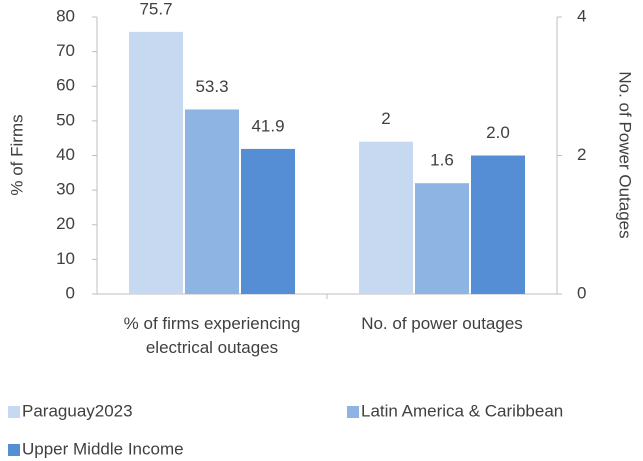 This screenshot has height=461, width=643. I want to click on legend-label: Upper Middle Income, so click(103, 448).